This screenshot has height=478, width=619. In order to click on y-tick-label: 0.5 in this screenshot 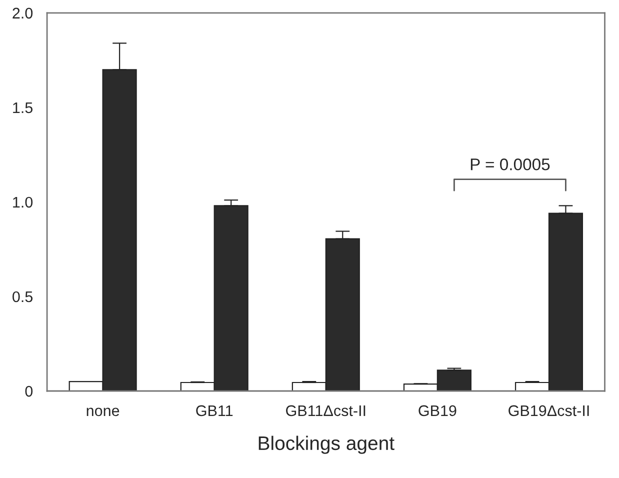, I will do `click(22, 296)`.